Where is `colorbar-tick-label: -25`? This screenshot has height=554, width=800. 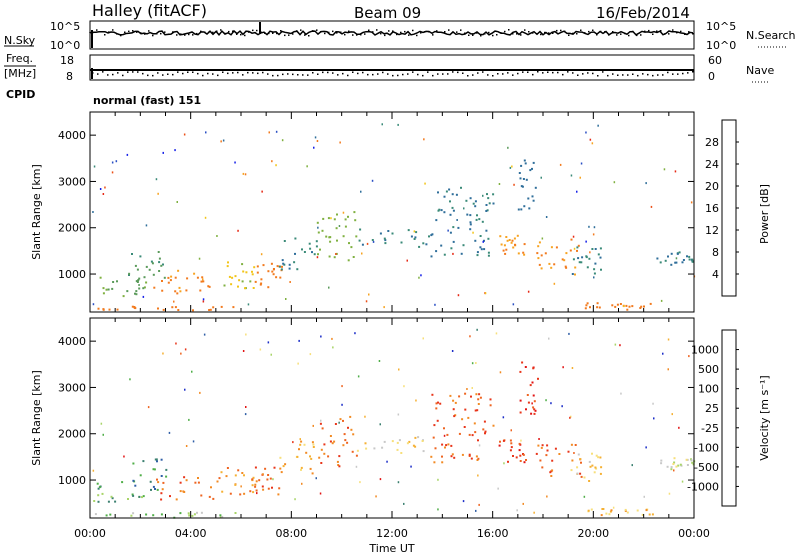
colorbar-tick-label: -25 is located at coordinates (710, 428).